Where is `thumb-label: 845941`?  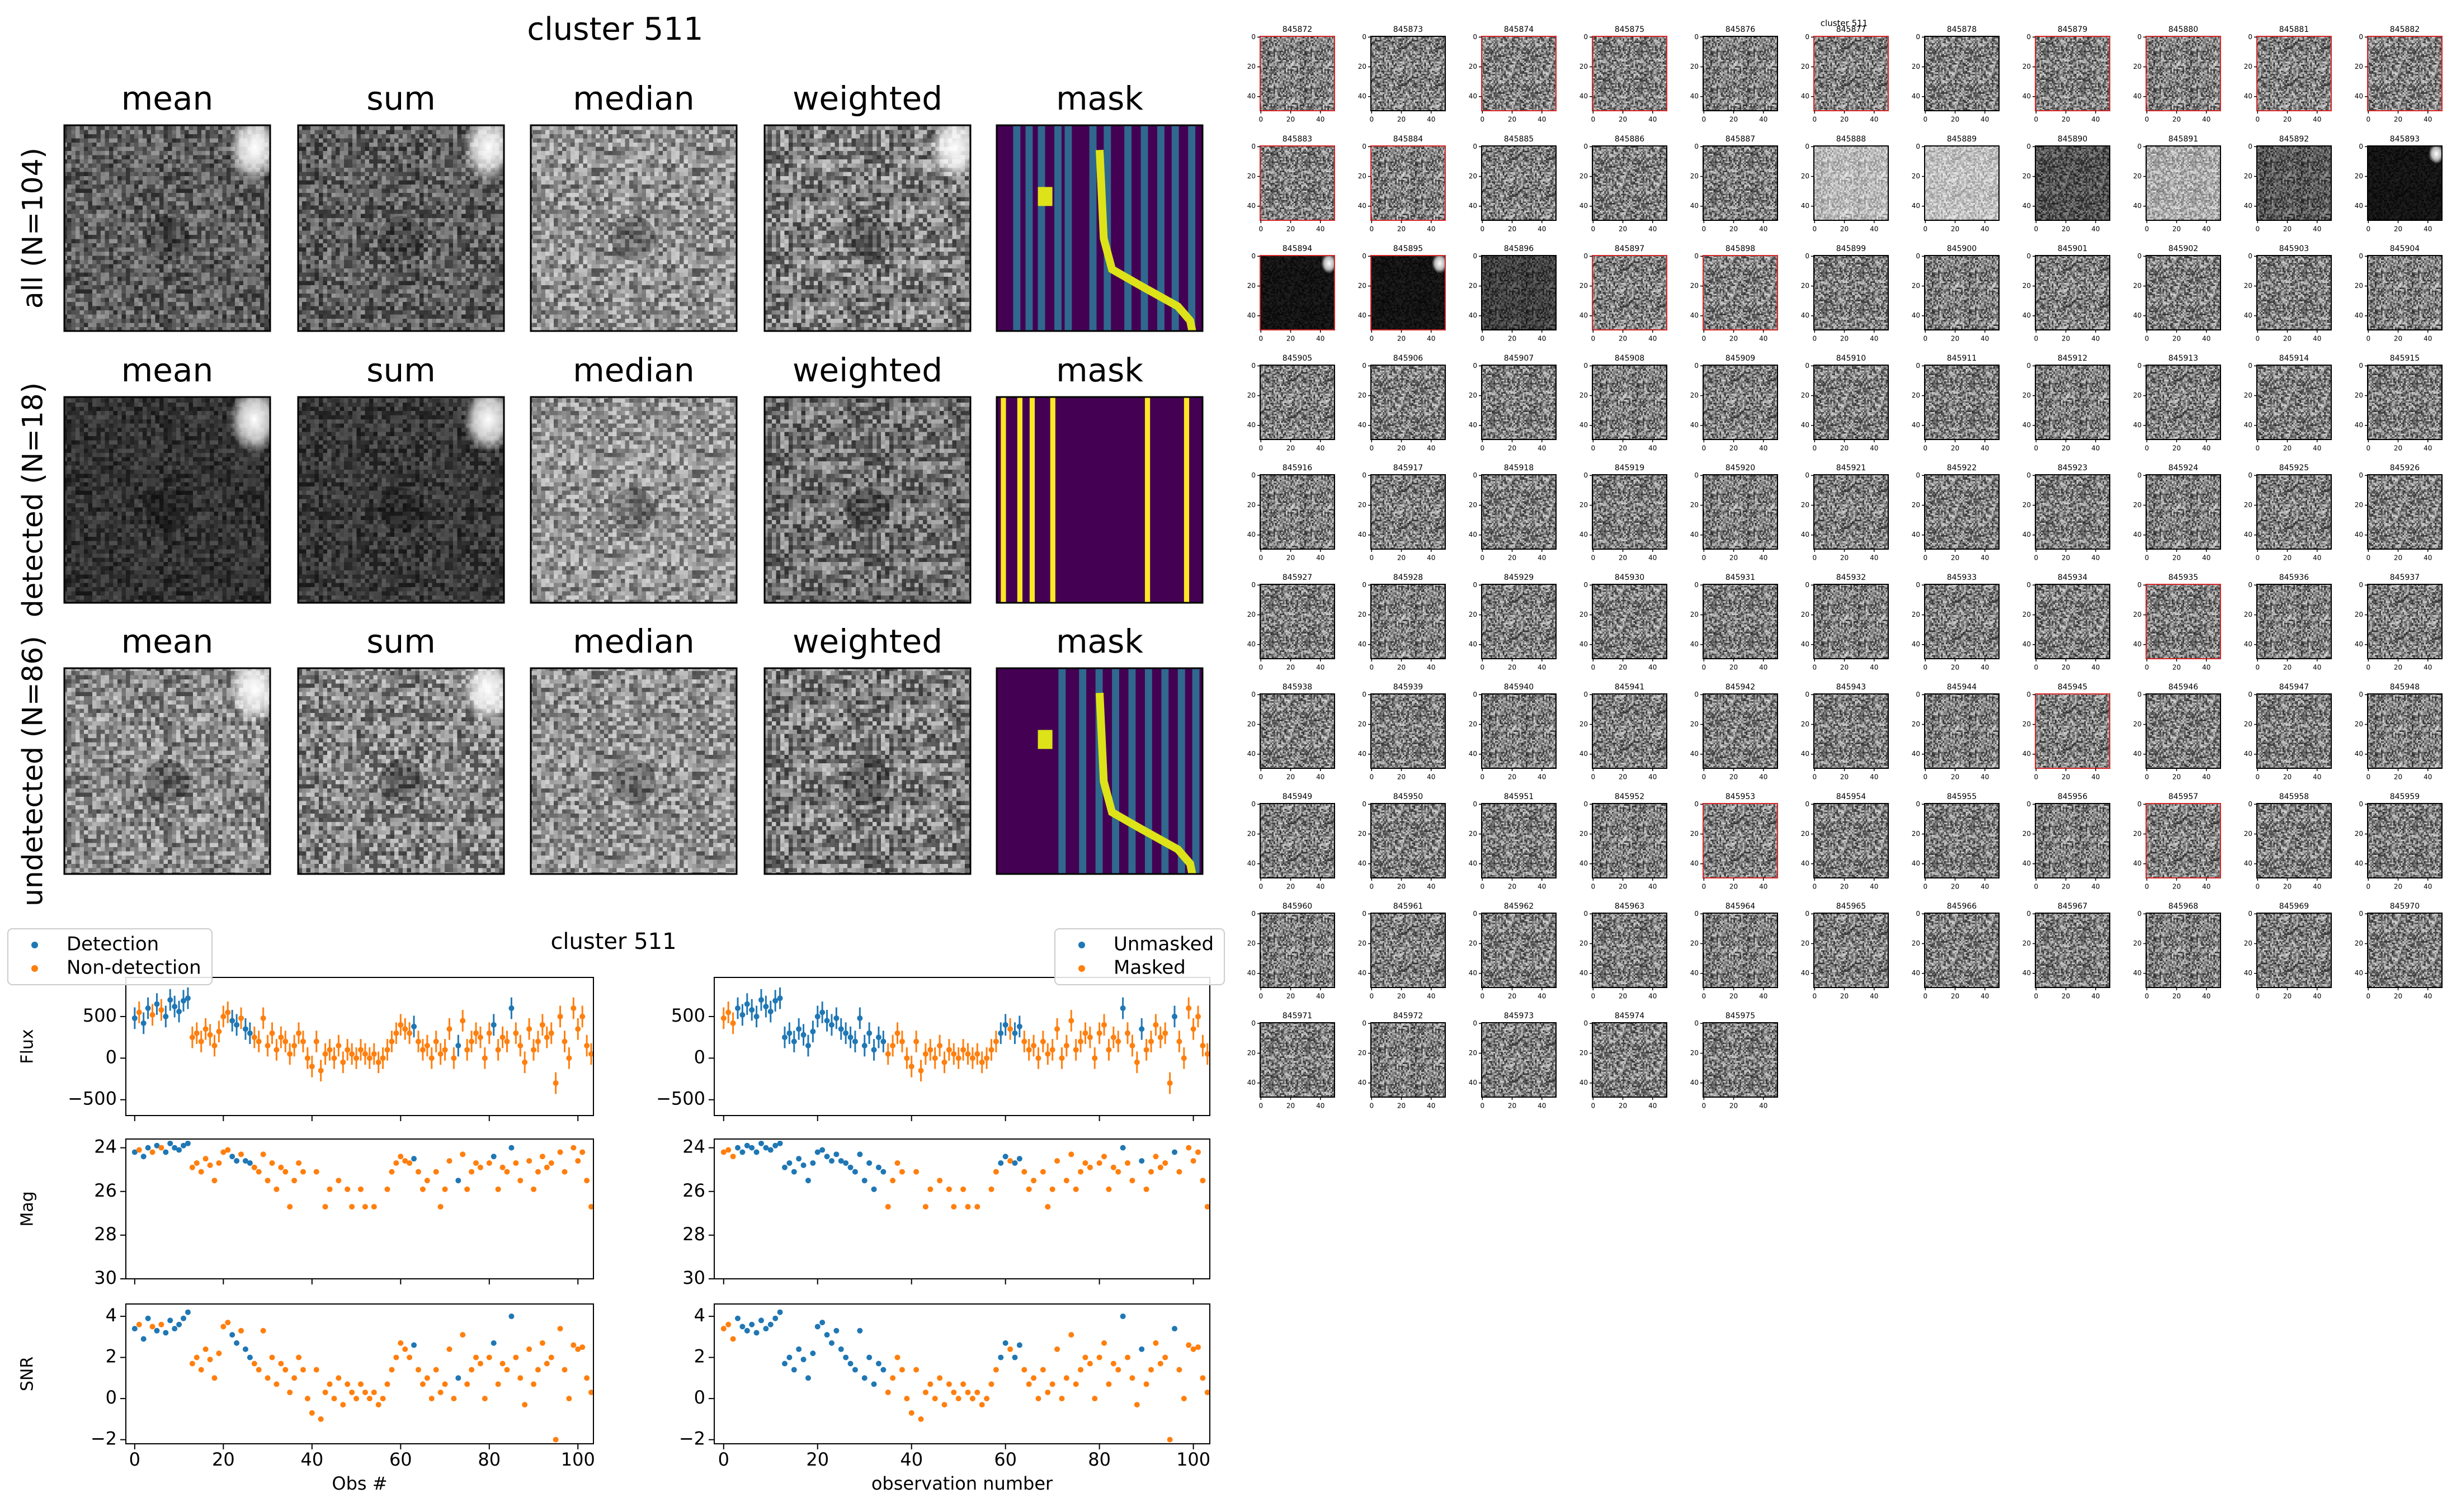
thumb-label: 845941 is located at coordinates (1629, 687).